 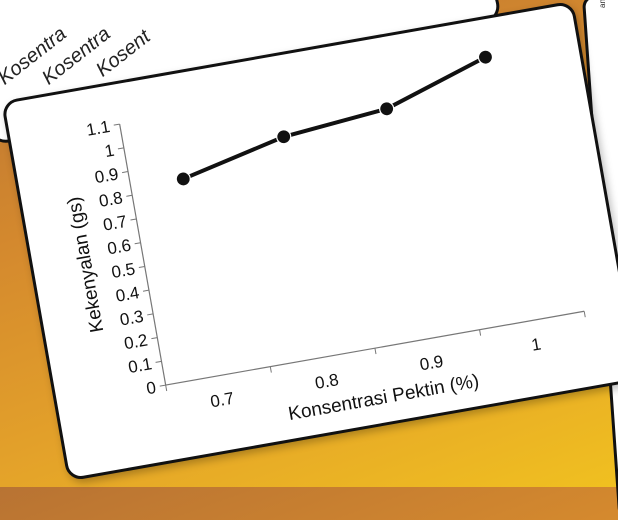 What do you see at coordinates (131, 318) in the screenshot?
I see `y-tick-label: 0.3` at bounding box center [131, 318].